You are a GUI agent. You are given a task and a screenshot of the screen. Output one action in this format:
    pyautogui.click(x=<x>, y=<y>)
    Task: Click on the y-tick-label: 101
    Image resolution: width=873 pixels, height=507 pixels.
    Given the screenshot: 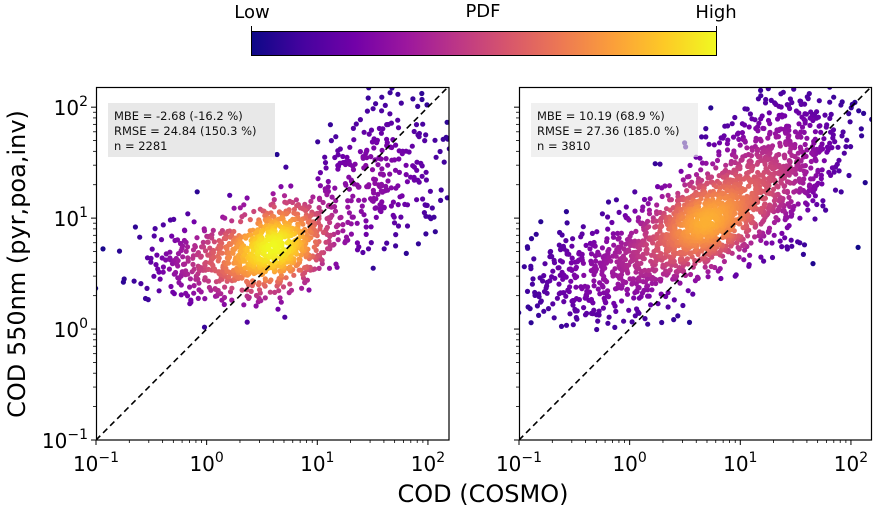 What is the action you would take?
    pyautogui.click(x=71, y=218)
    